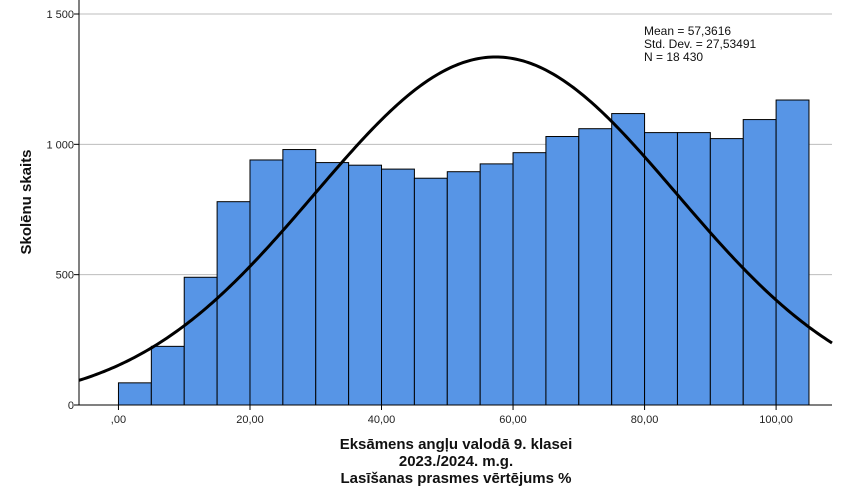 The height and width of the screenshot is (500, 850). Describe the element at coordinates (673, 57) in the screenshot. I see `stats-n: N = 18 430` at that location.